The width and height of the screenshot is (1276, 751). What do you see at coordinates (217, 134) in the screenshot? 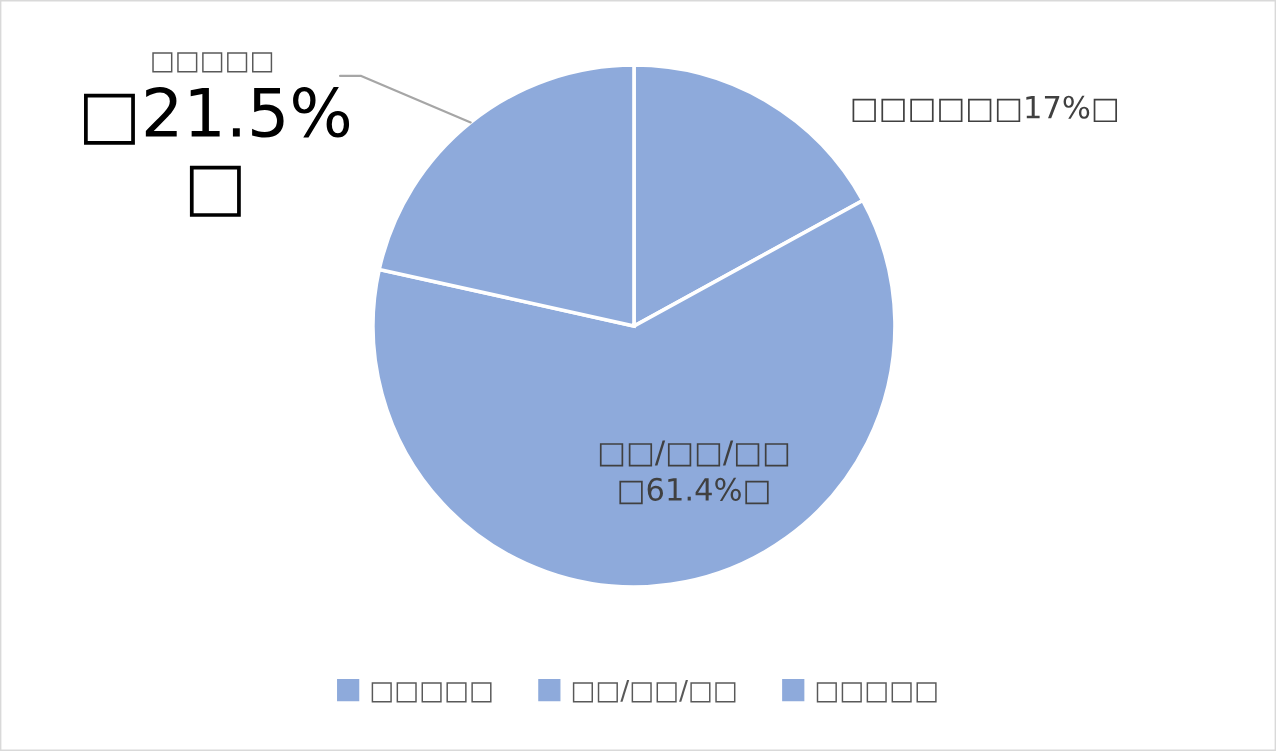
I see `data-label: □□□□□ □21.5% □` at bounding box center [217, 134].